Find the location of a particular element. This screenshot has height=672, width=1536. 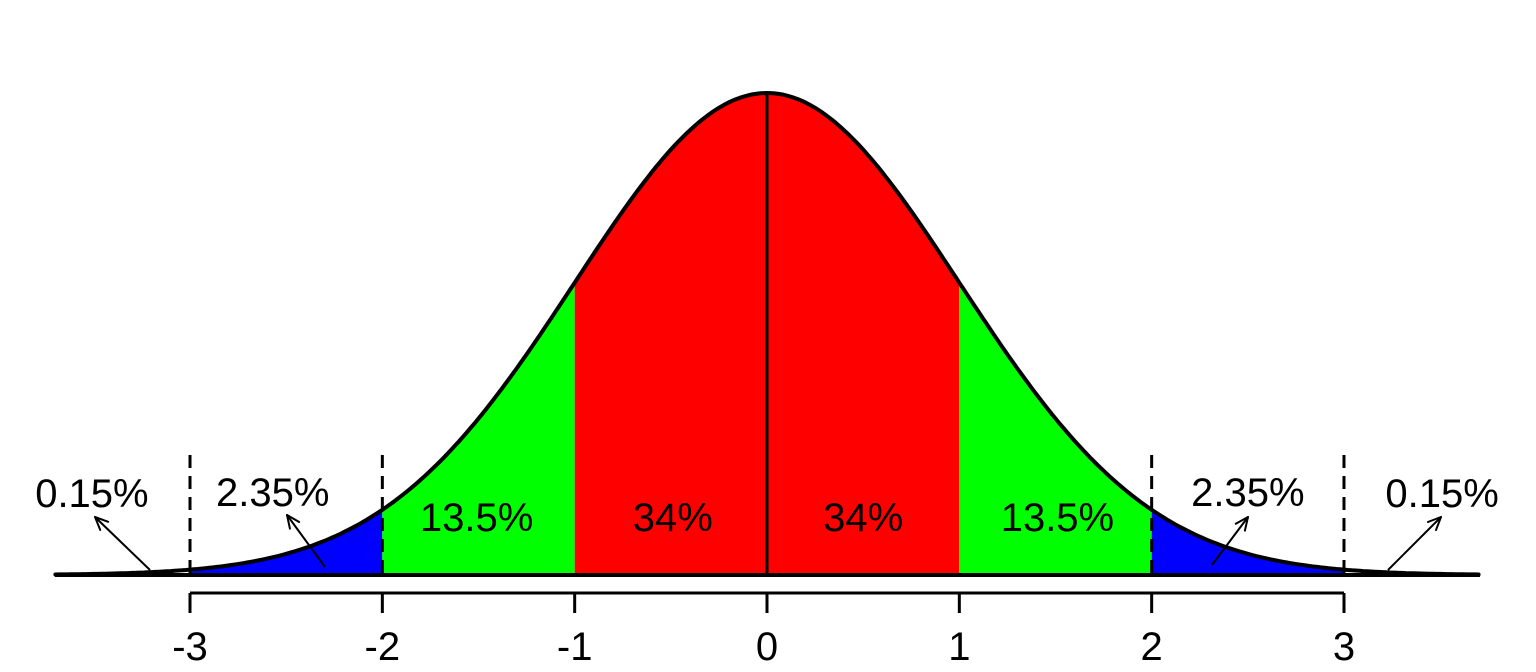

region-fill--3-to--2 is located at coordinates (286, 542).